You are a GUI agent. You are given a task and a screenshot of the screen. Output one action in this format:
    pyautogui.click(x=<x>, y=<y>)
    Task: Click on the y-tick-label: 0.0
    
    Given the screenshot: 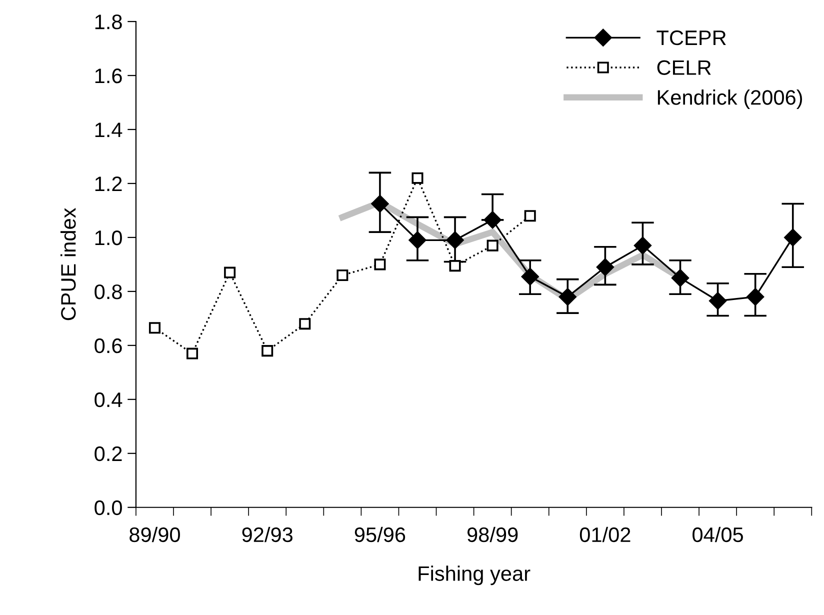 What is the action you would take?
    pyautogui.click(x=108, y=508)
    